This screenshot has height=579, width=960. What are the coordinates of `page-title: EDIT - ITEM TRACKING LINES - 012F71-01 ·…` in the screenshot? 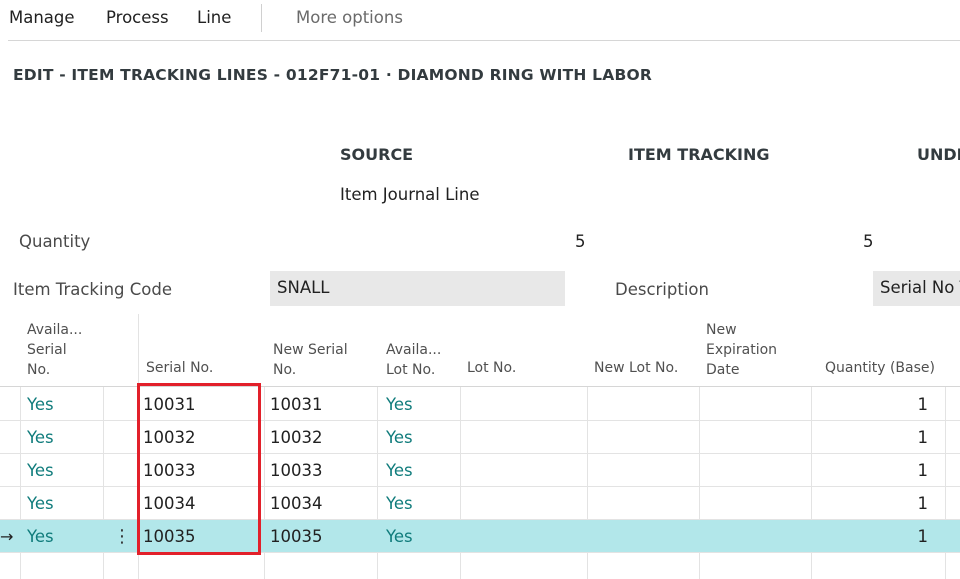 It's located at (332, 75).